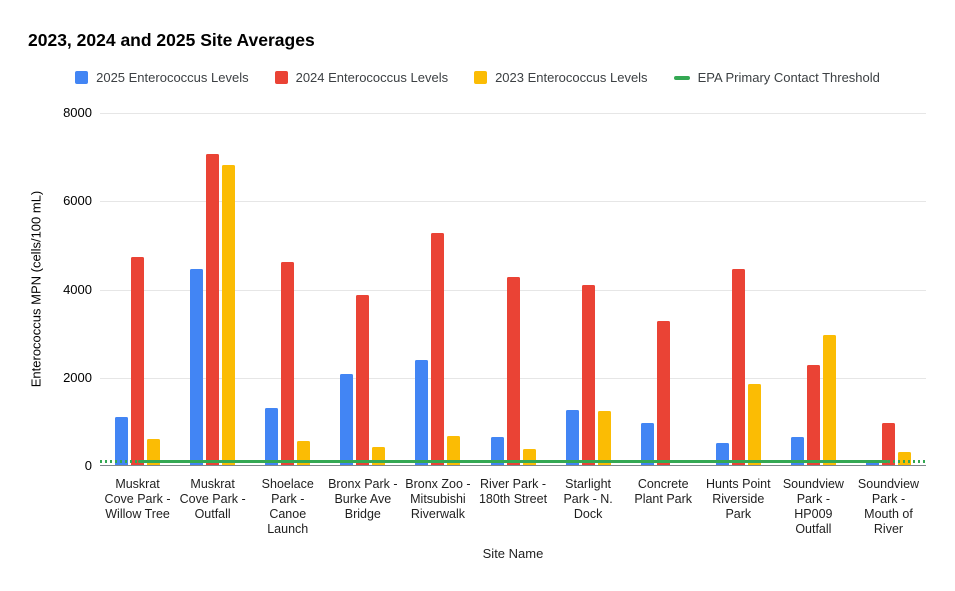 The width and height of the screenshot is (955, 591). Describe the element at coordinates (663, 491) in the screenshot. I see `x-category-label: Concrete Plant Park` at that location.